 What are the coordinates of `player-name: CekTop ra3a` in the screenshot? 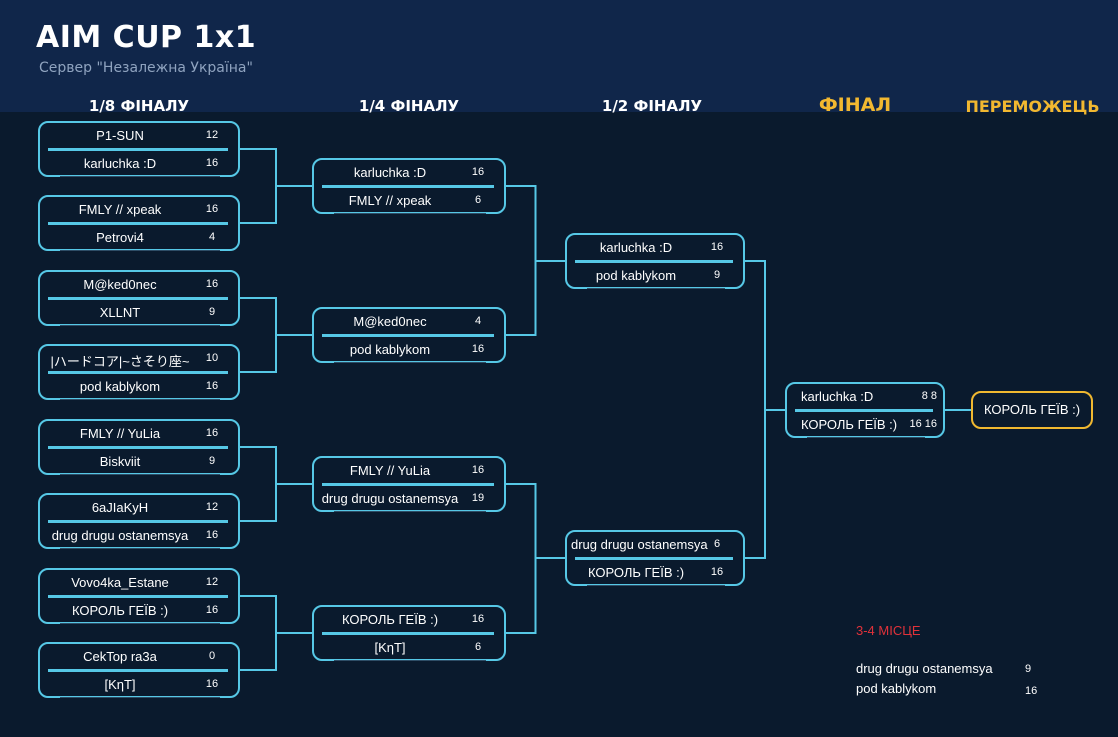 It's located at (120, 656).